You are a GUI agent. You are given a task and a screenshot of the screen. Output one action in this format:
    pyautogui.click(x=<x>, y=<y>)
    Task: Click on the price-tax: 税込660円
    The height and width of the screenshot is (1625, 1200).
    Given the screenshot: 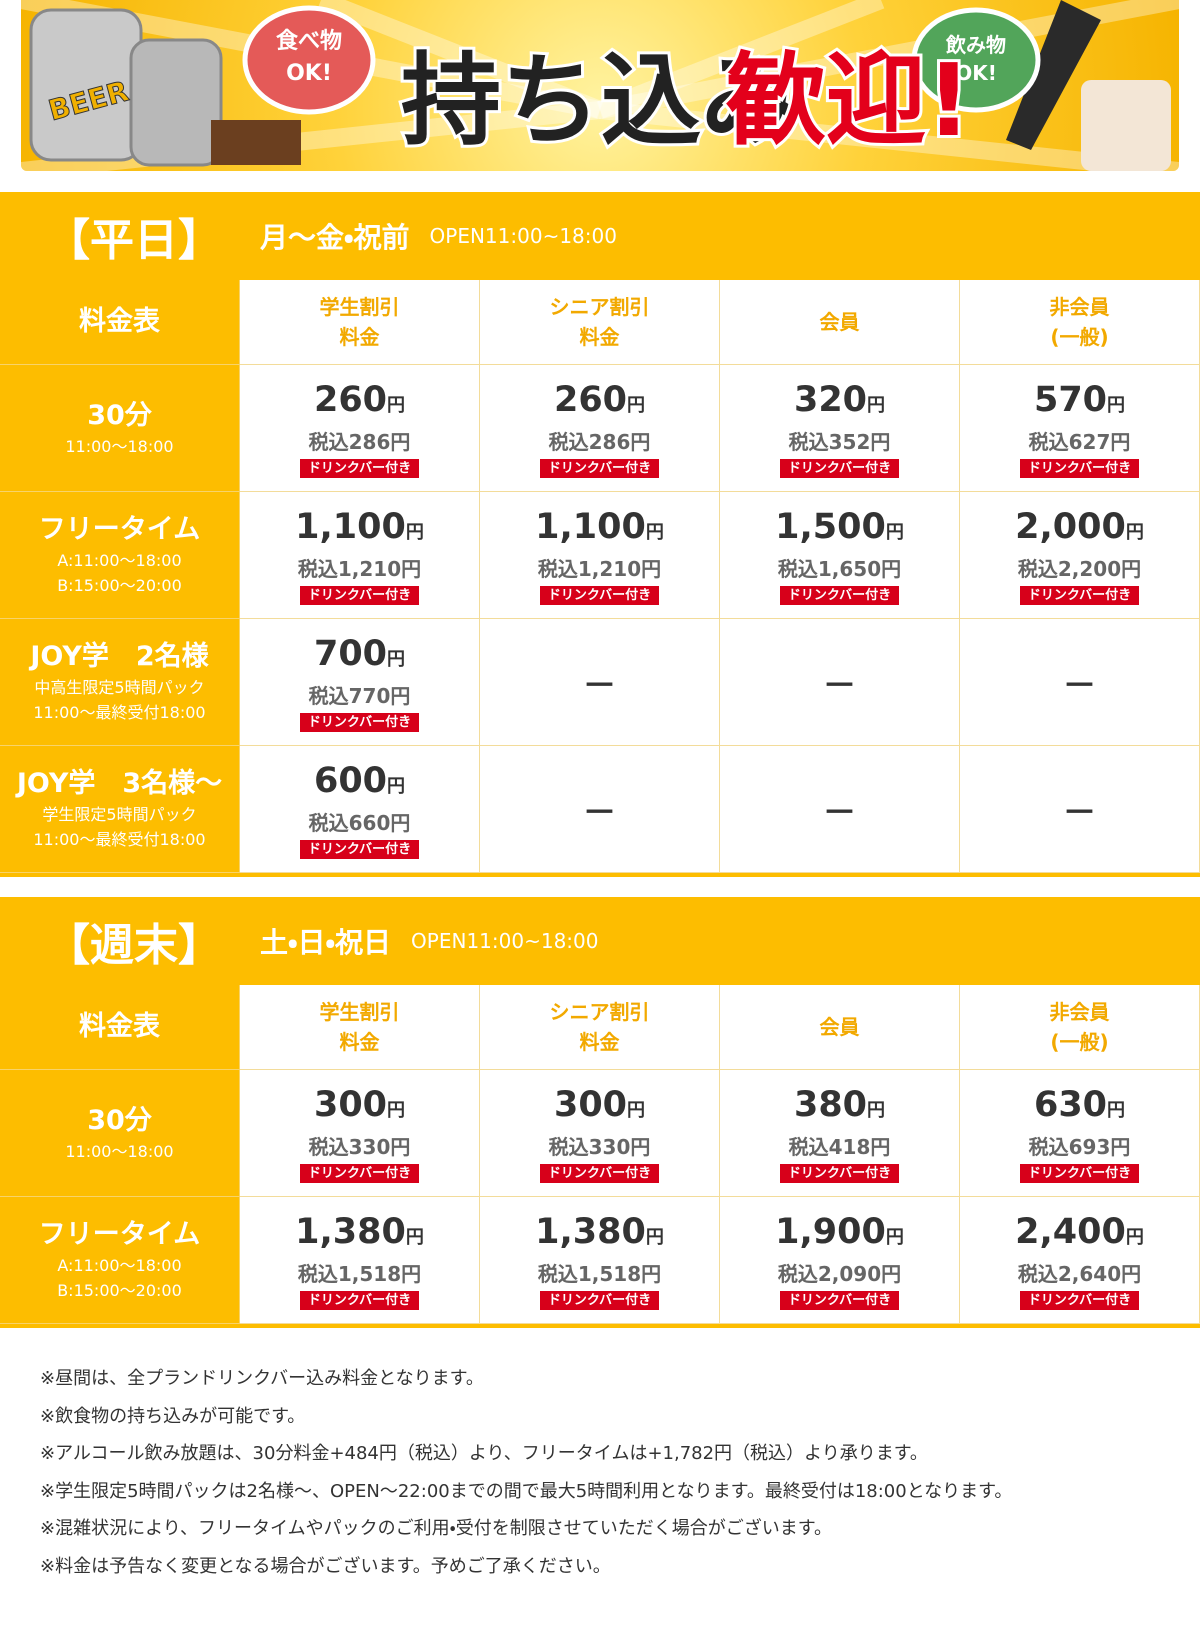 What is the action you would take?
    pyautogui.click(x=359, y=822)
    